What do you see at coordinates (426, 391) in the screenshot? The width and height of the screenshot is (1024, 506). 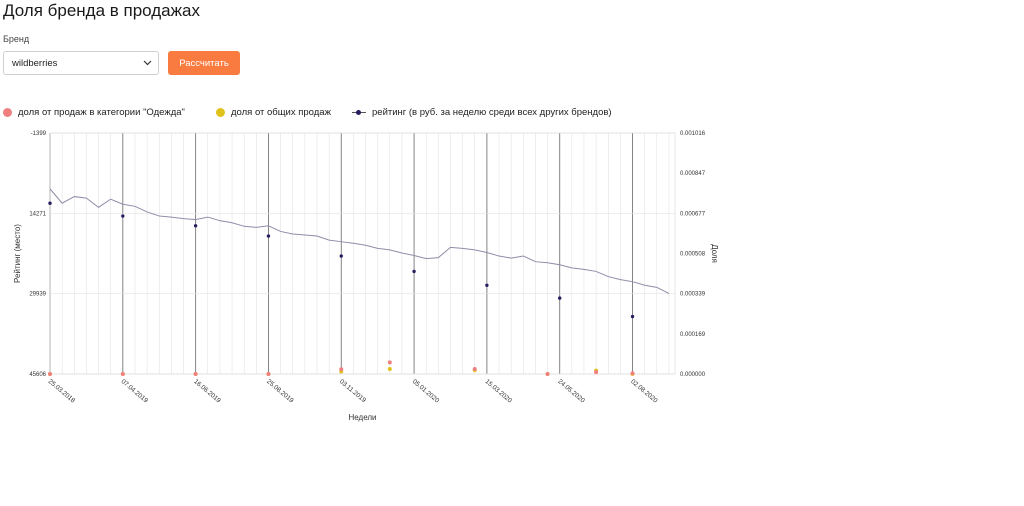 I see `x-tick-label: 05.01.2020` at bounding box center [426, 391].